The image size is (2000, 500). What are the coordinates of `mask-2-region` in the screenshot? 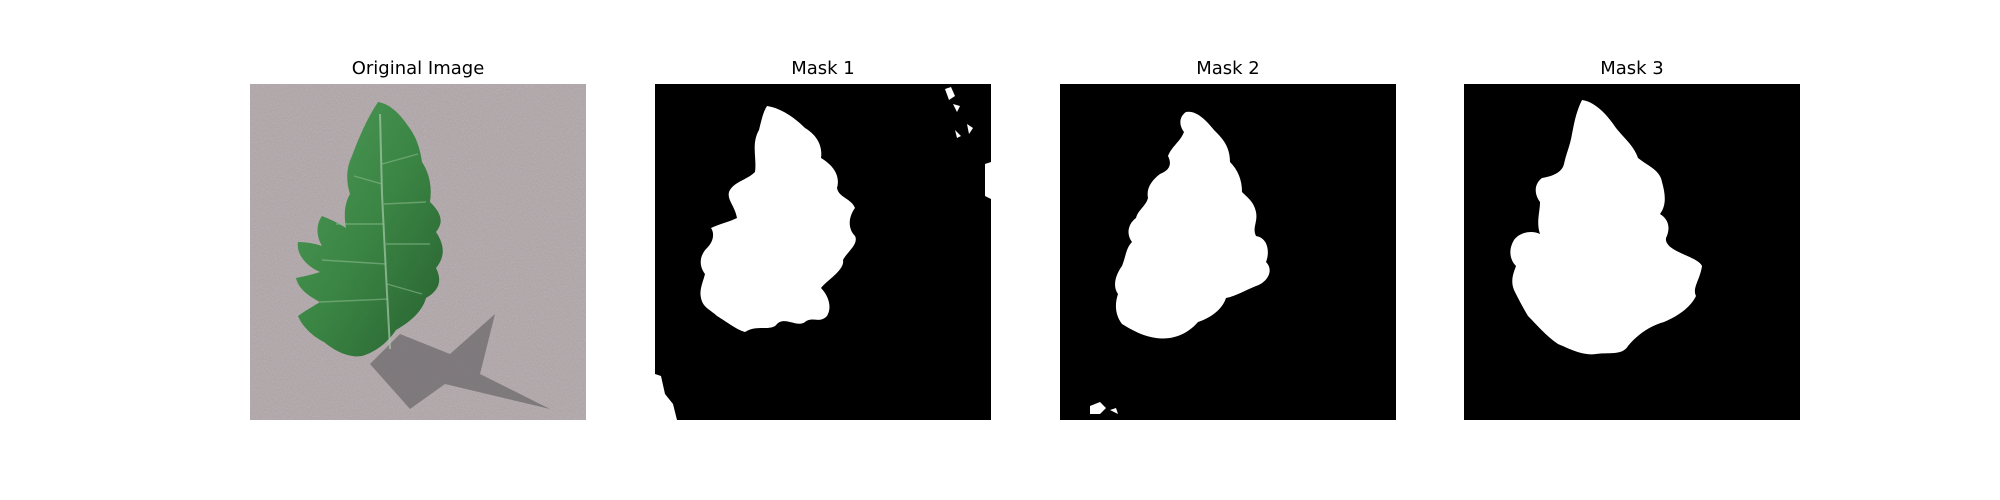 It's located at (1192, 225).